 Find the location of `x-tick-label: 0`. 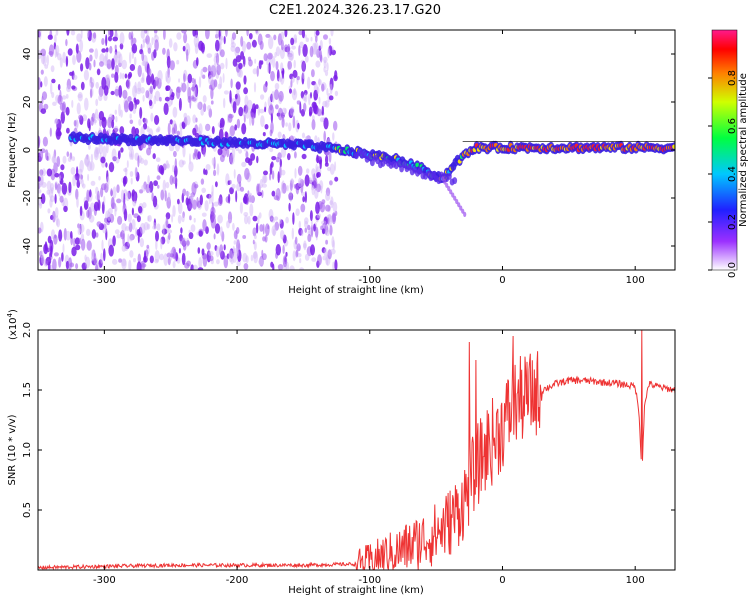

x-tick-label: 0 is located at coordinates (502, 280).